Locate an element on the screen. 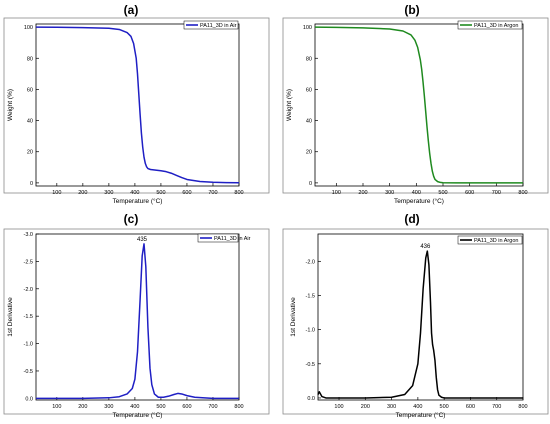  panel-label: (b) is located at coordinates (411, 10).